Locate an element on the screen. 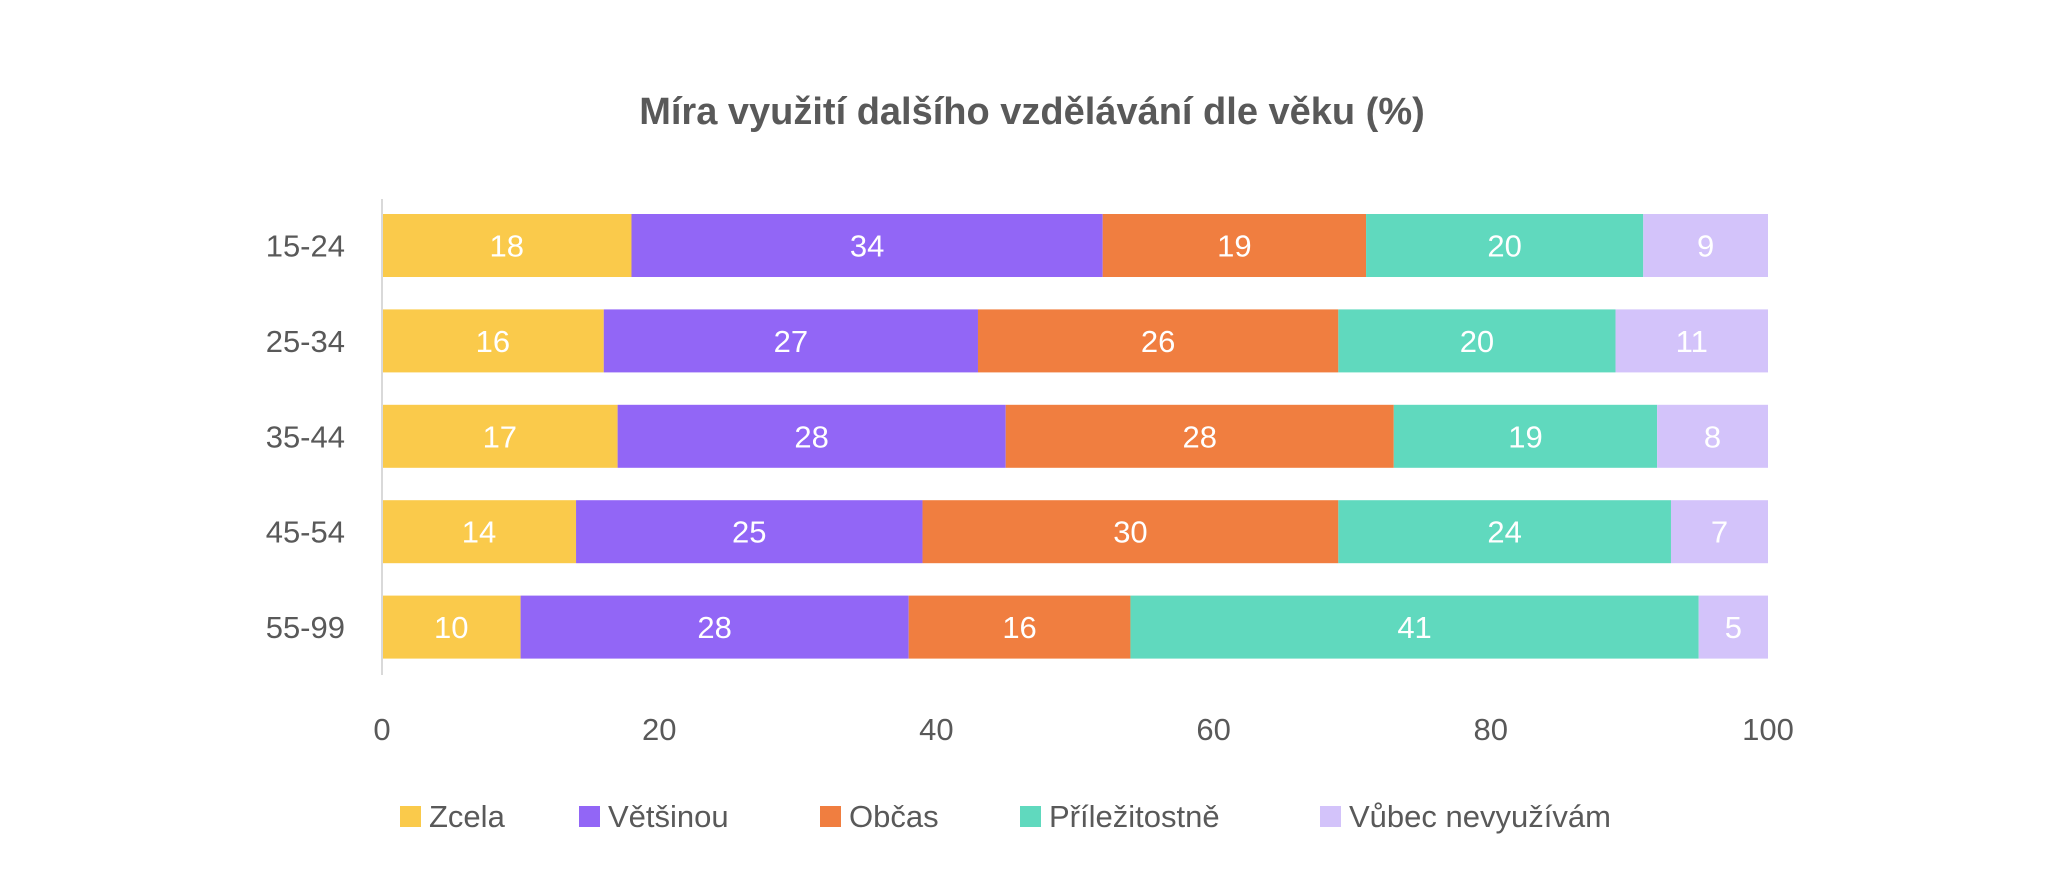  x-tick-label: 100 is located at coordinates (1768, 729).